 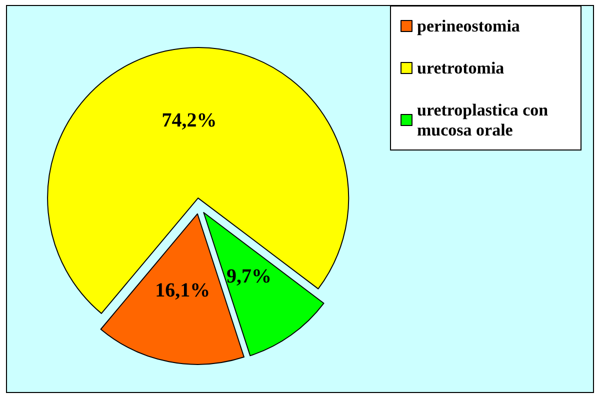 What do you see at coordinates (484, 120) in the screenshot?
I see `legend-label: uretroplastica con mucosa orale` at bounding box center [484, 120].